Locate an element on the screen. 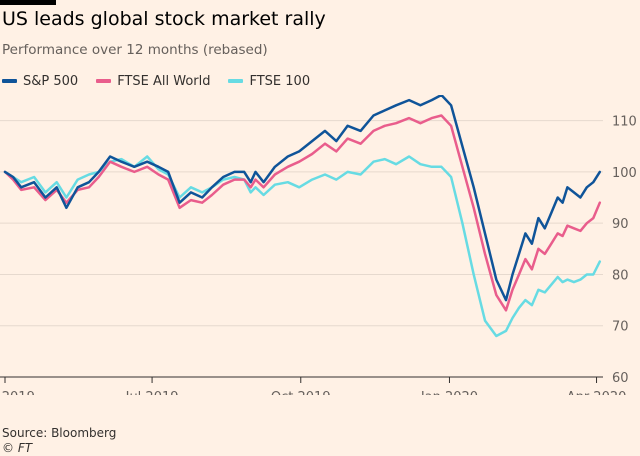  legend-item-ftse-all-world: FTSE All World is located at coordinates (153, 81).